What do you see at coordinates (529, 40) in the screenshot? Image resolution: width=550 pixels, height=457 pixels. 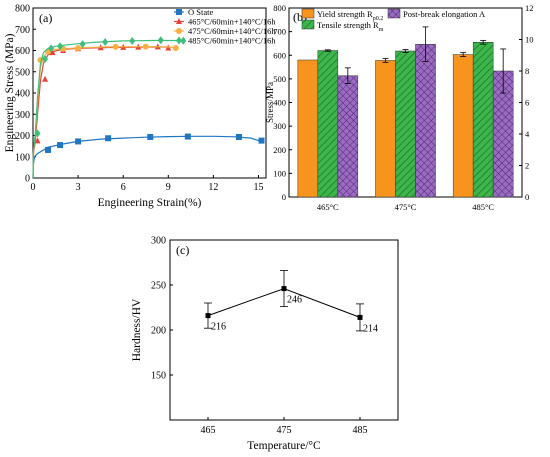 I see `y2-tick-label: 10` at bounding box center [529, 40].